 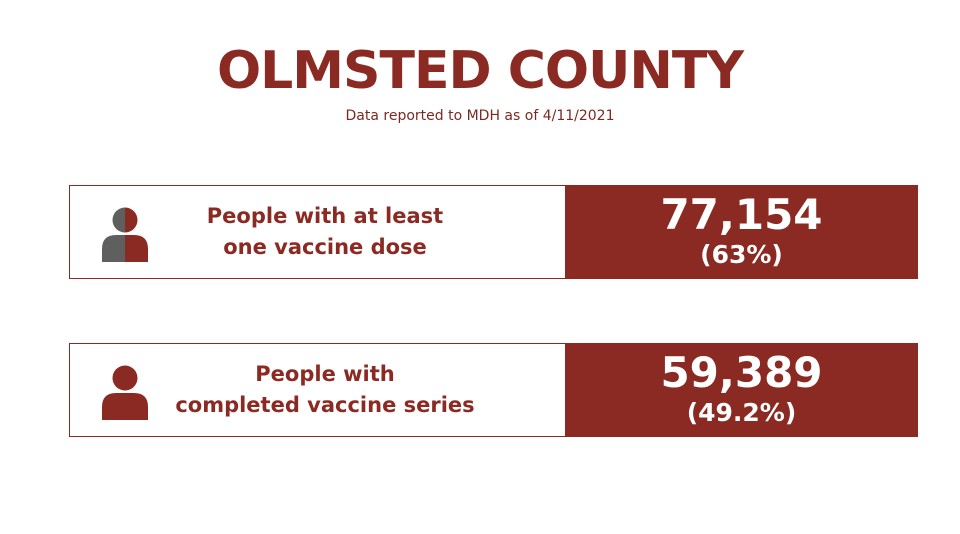 I want to click on stat-label-line2: one vaccine dose, so click(x=325, y=247).